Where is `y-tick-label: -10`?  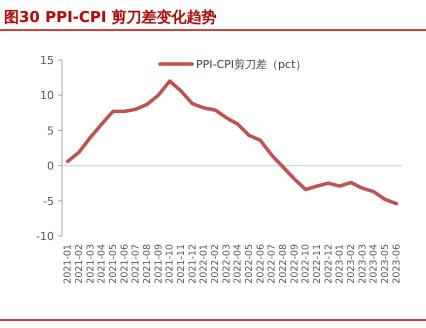
y-tick-label: -10 is located at coordinates (45, 236).